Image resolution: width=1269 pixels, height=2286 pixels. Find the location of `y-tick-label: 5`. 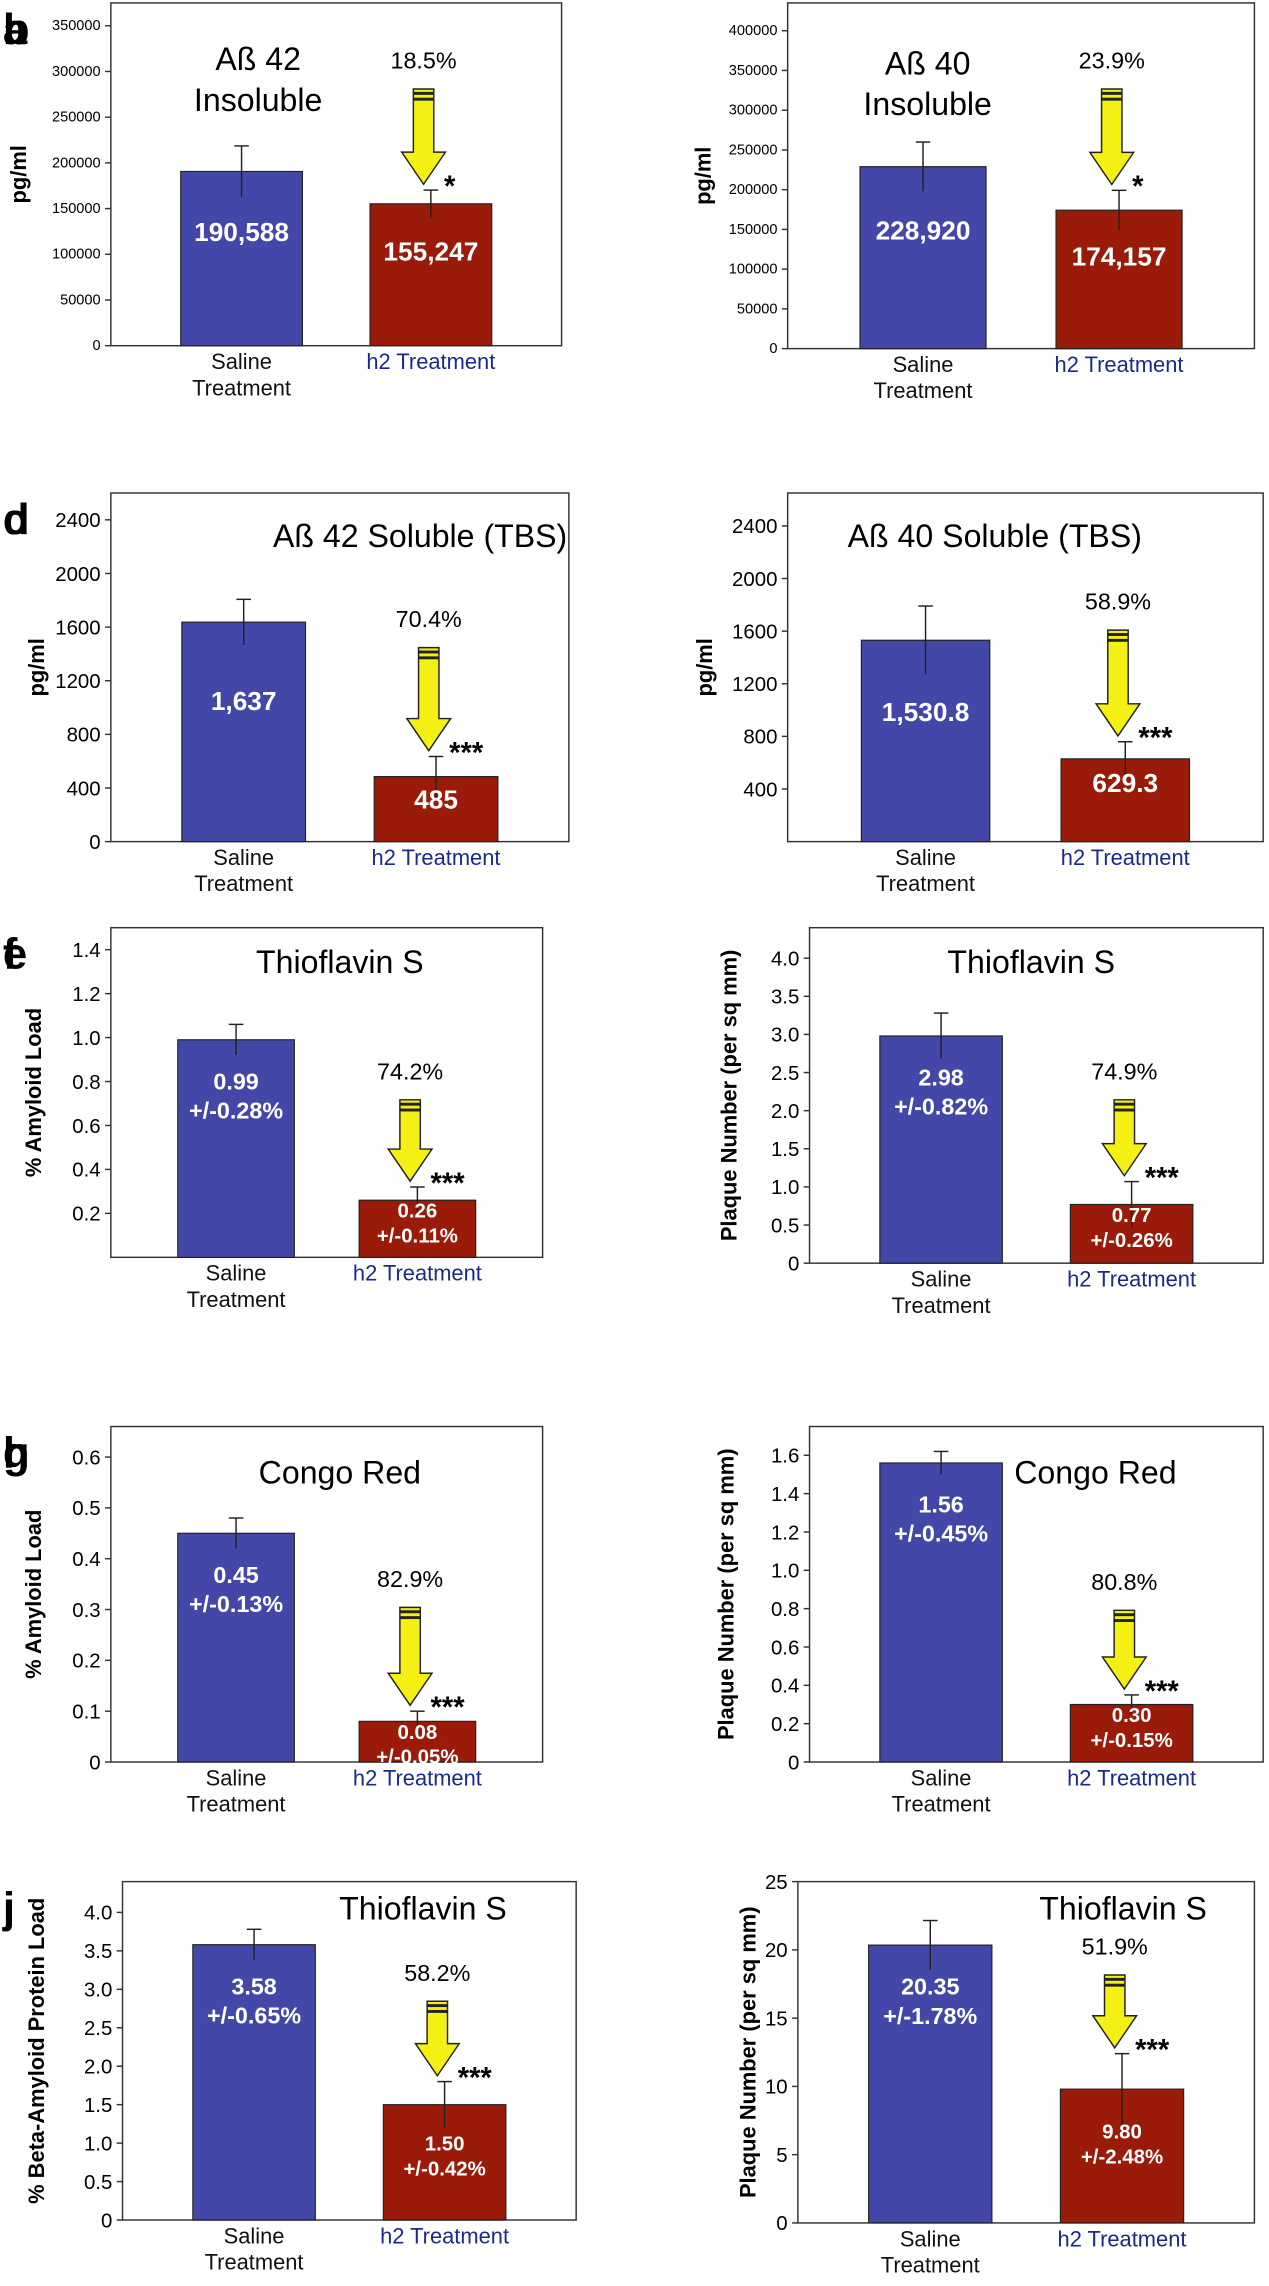

y-tick-label: 5 is located at coordinates (781, 2156).